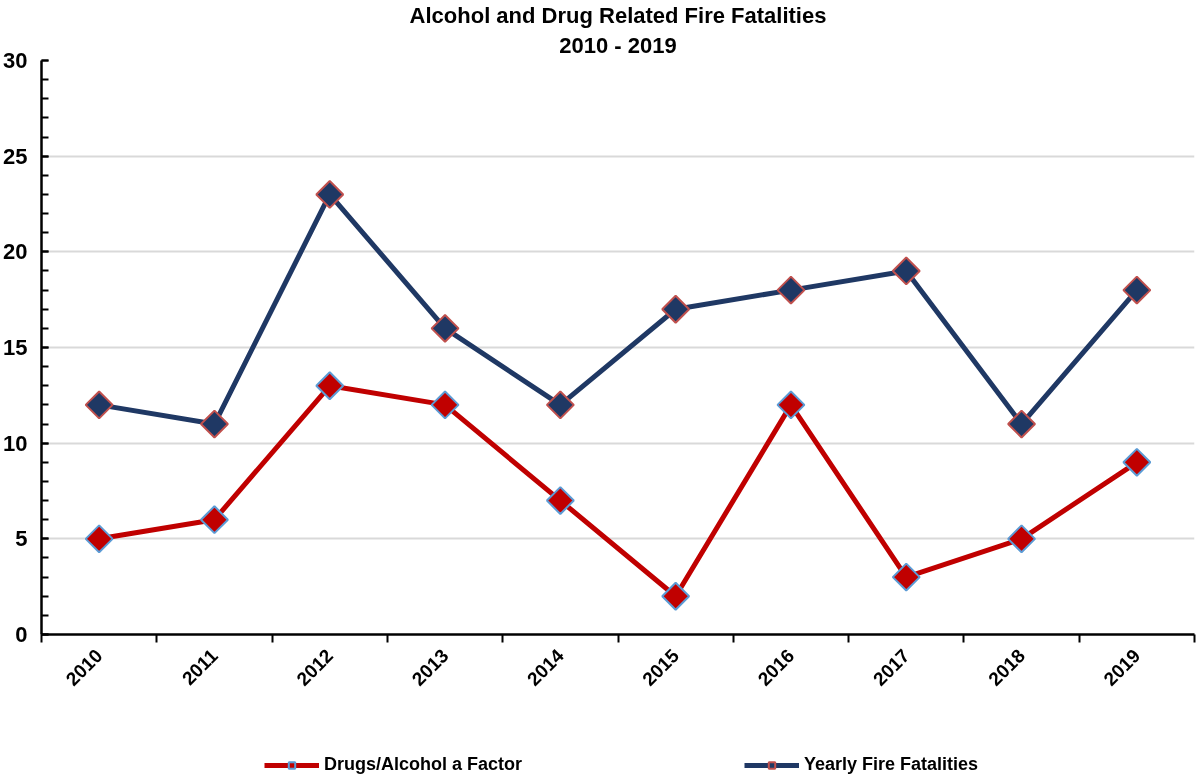 Image resolution: width=1197 pixels, height=783 pixels. Describe the element at coordinates (15, 60) in the screenshot. I see `y-tick-label: 30` at that location.